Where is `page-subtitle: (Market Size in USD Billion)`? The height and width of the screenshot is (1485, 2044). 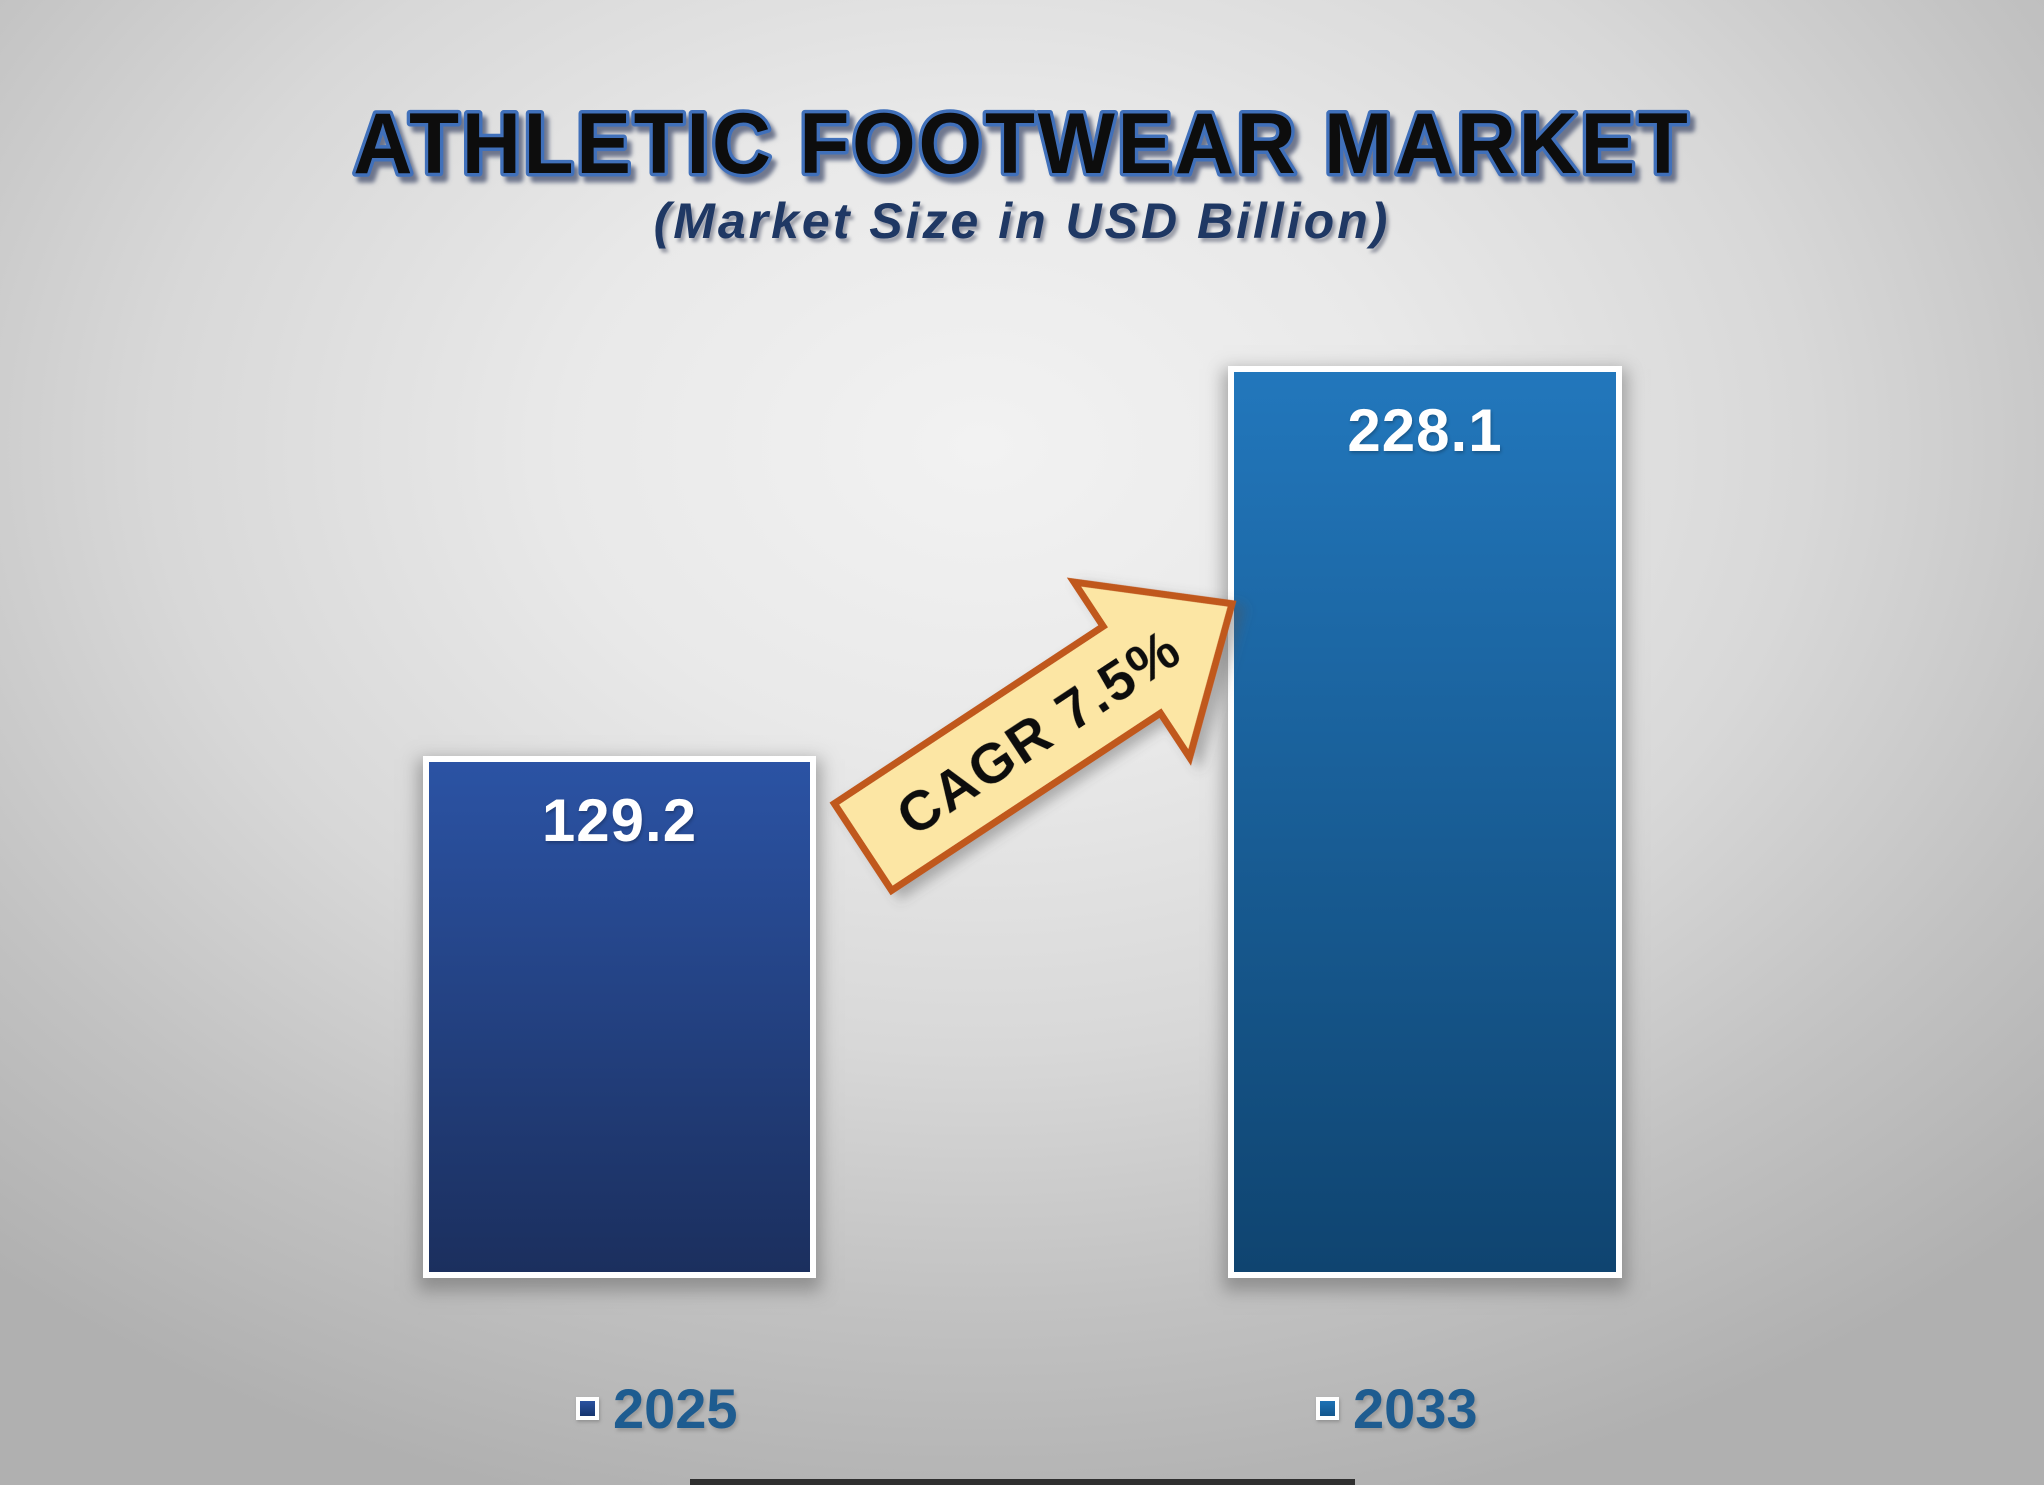 page-subtitle: (Market Size in USD Billion) is located at coordinates (1022, 221).